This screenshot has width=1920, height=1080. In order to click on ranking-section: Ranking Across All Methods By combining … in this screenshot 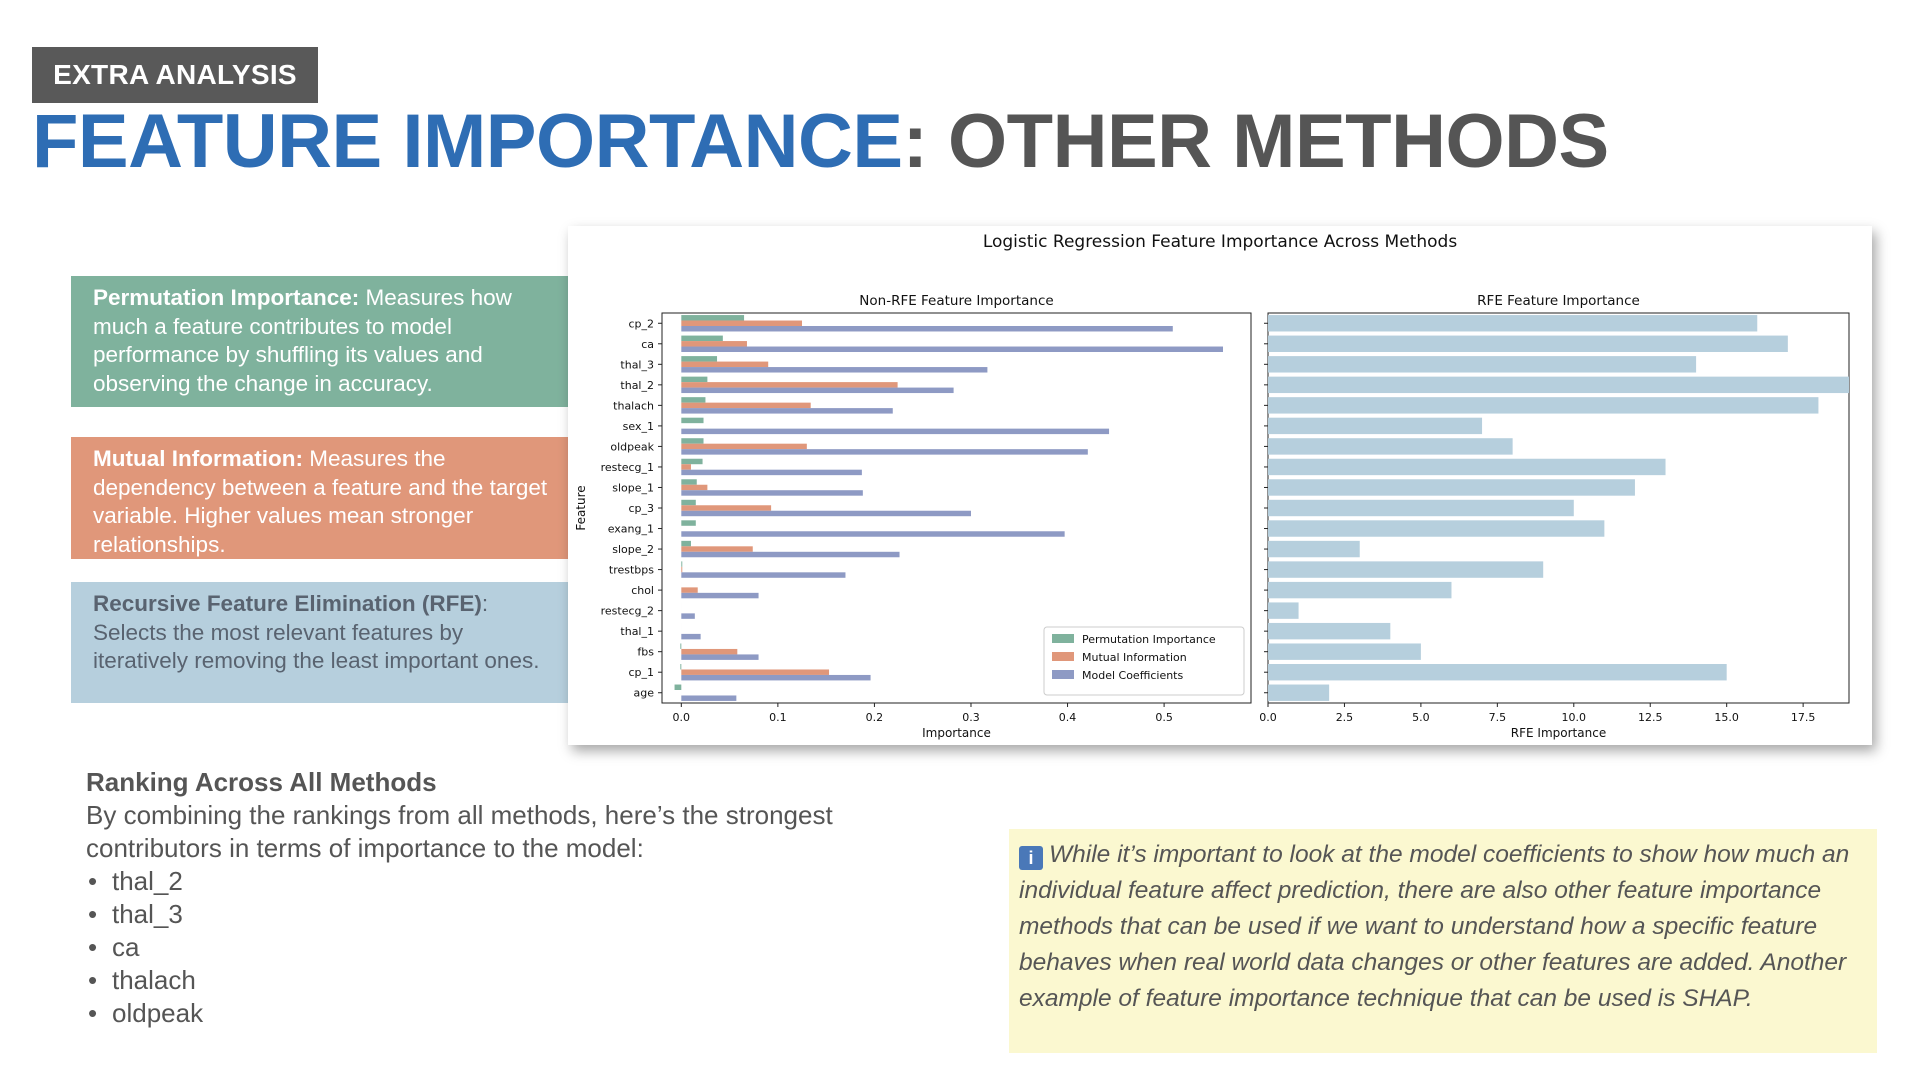, I will do `click(466, 898)`.